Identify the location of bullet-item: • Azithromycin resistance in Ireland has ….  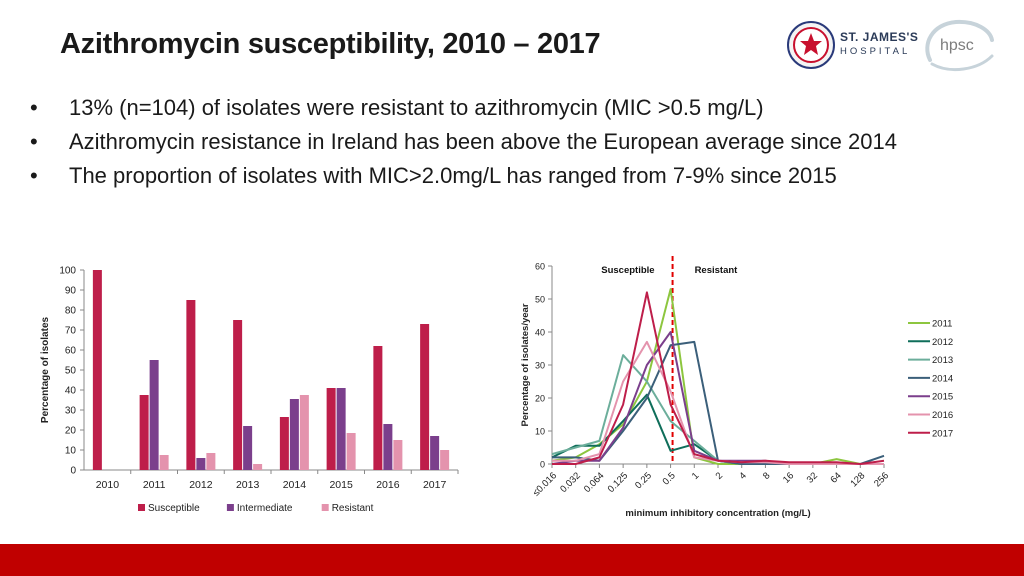
(510, 142).